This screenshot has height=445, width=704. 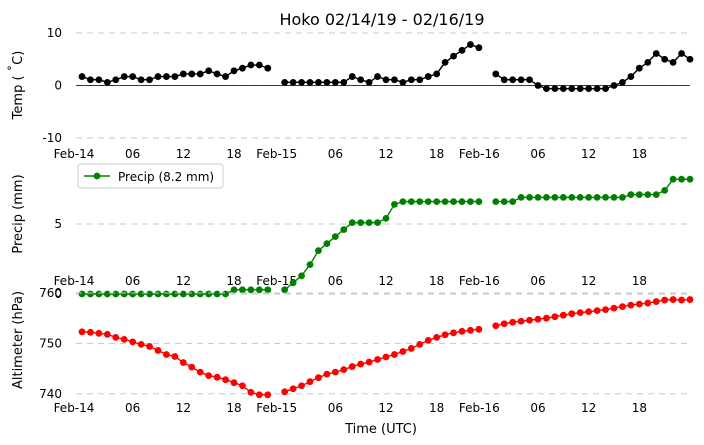 I want to click on series-line, so click(x=593, y=71).